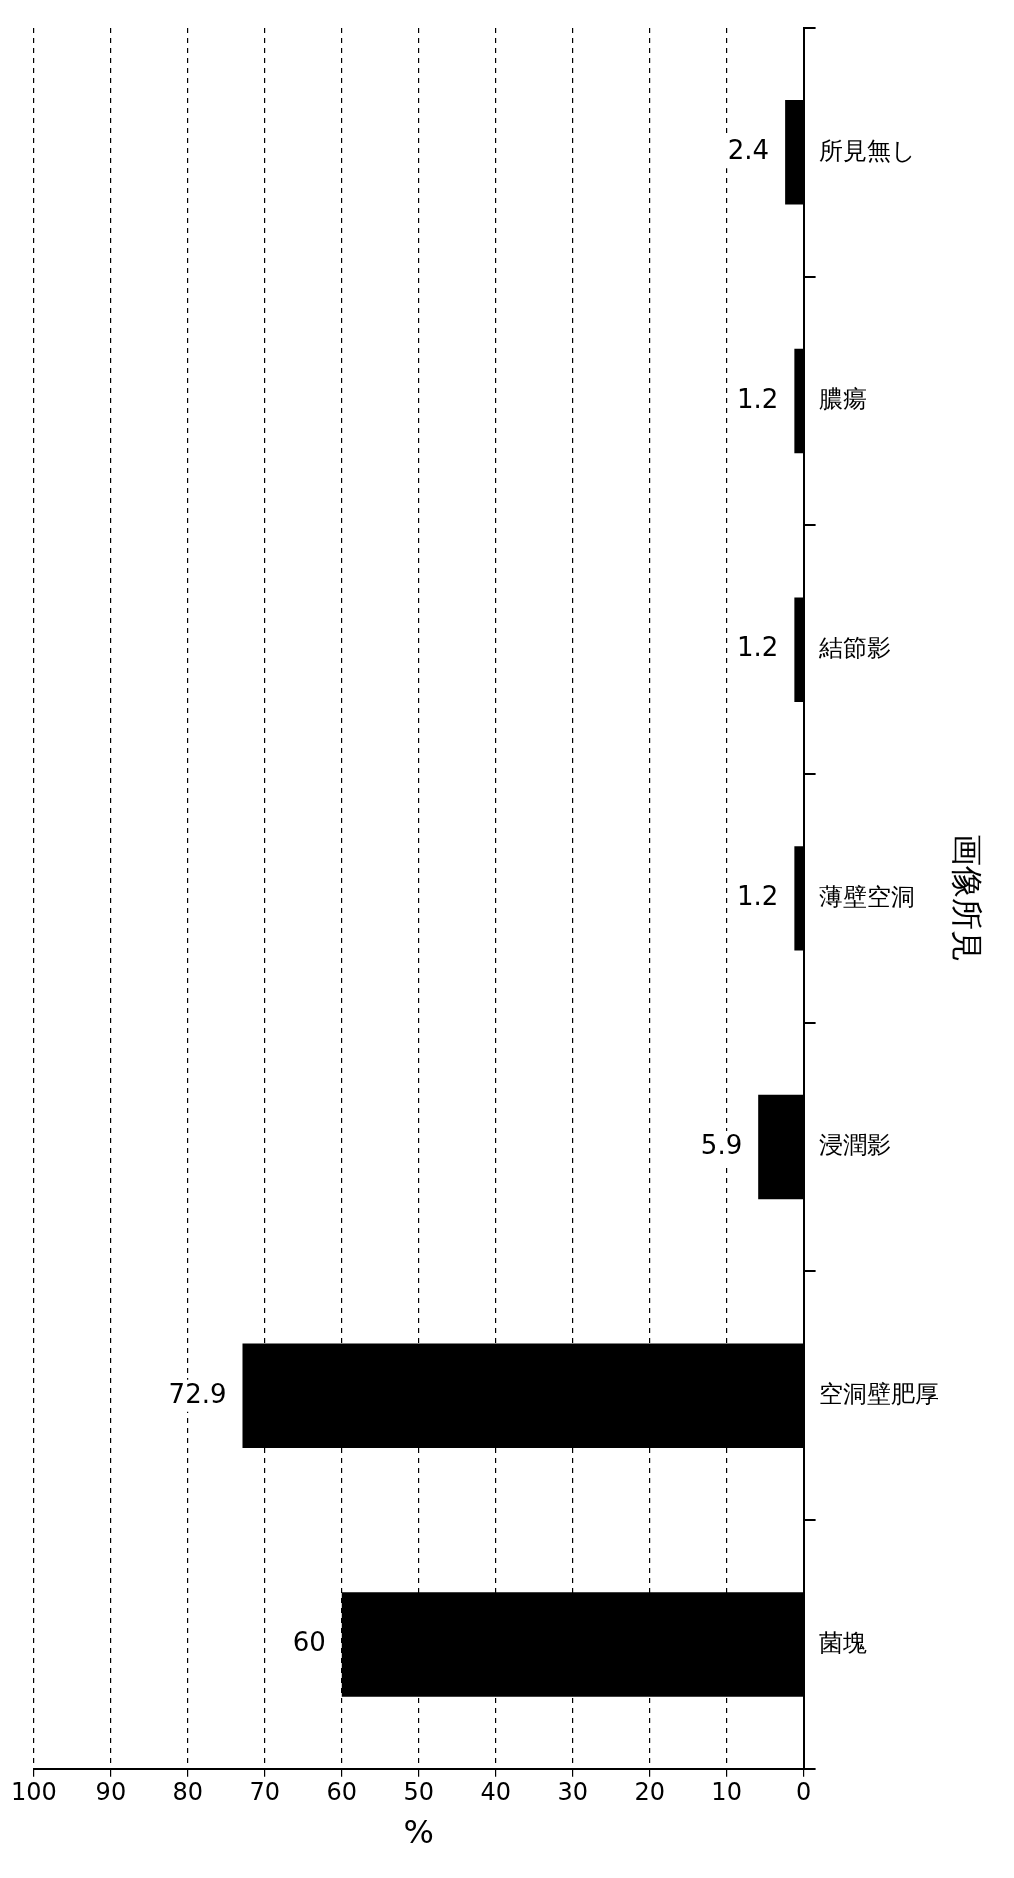  Describe the element at coordinates (197, 1393) in the screenshot. I see `data-label: 72.9` at that location.